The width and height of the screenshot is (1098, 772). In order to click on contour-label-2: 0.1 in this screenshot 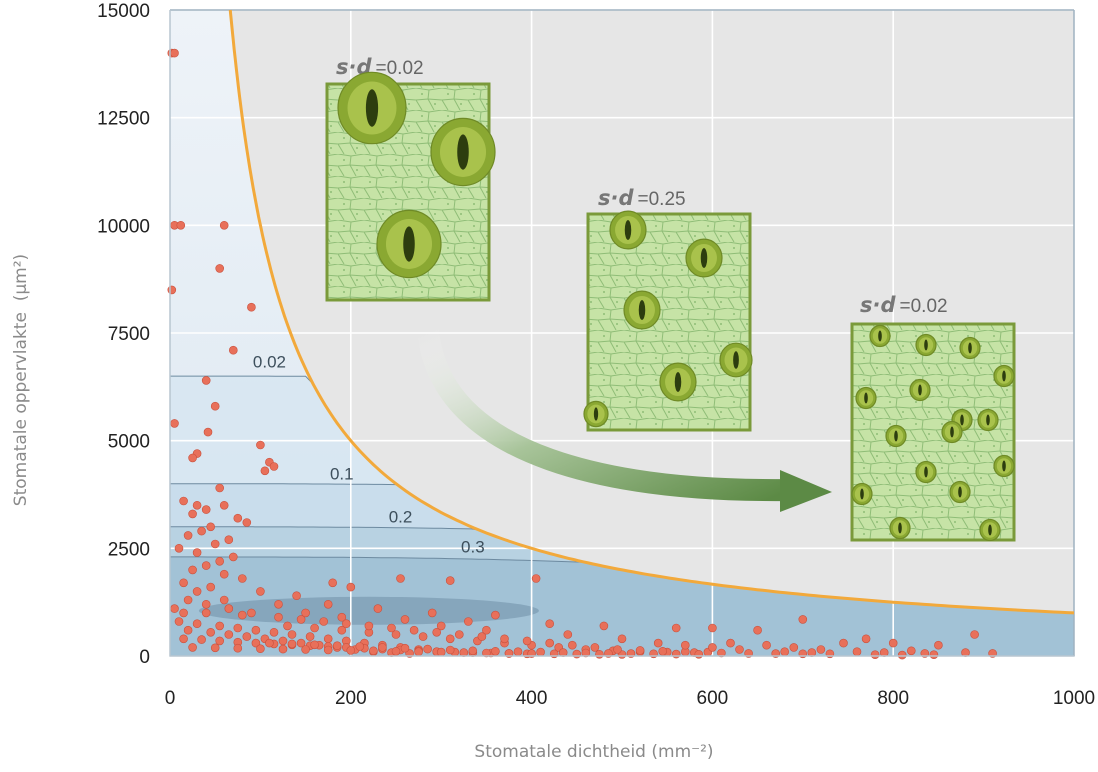, I will do `click(342, 473)`.